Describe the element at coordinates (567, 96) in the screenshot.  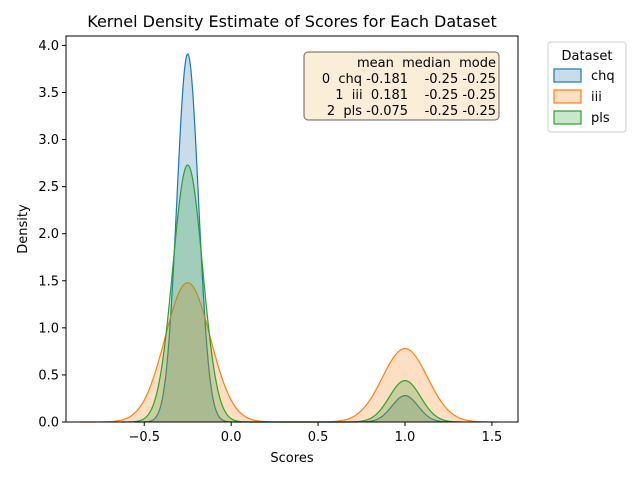
I see `legend-swatch-iii` at that location.